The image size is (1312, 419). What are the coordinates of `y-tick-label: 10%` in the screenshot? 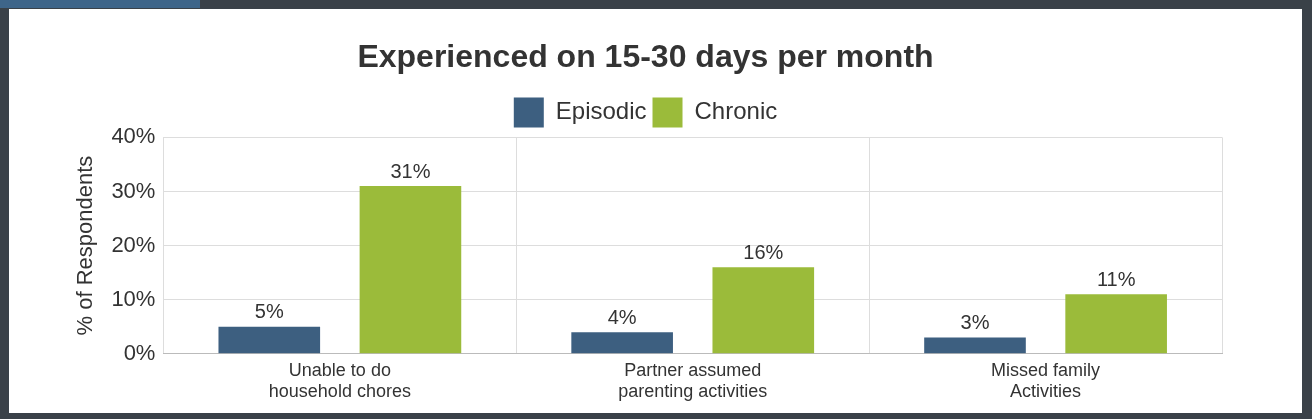 It's located at (133, 298).